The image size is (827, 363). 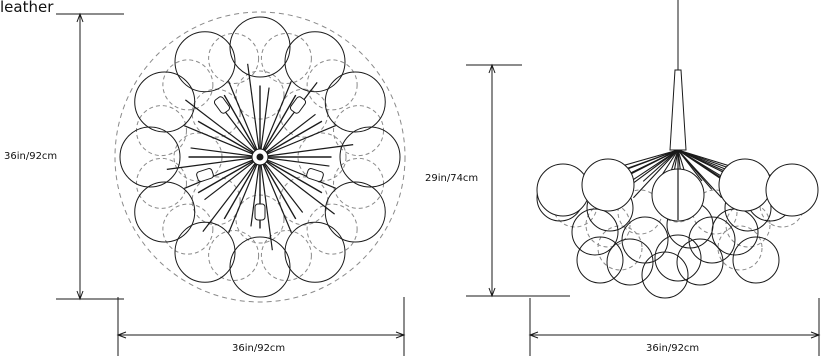 I want to click on top-view-height-dimension-head-top, so click(x=80, y=17).